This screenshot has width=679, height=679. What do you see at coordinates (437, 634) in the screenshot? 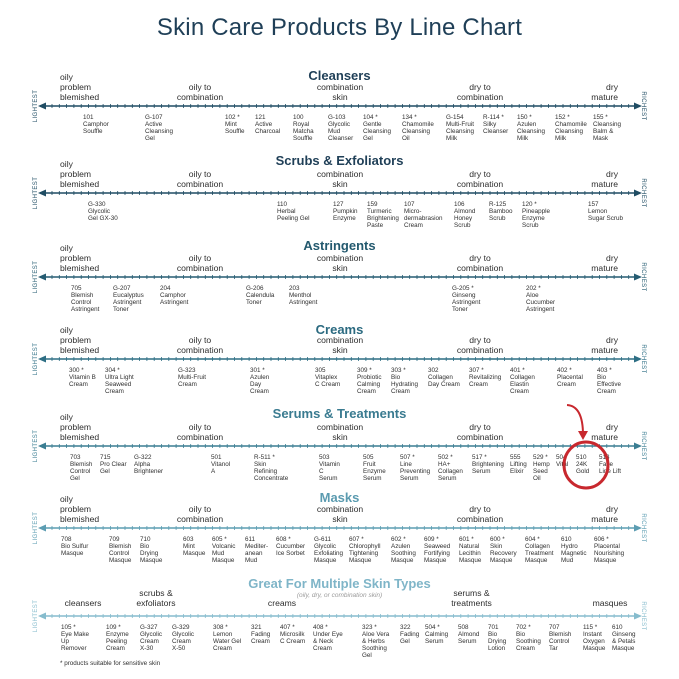
I see `product-label: 504 * Calming Serum` at bounding box center [437, 634].